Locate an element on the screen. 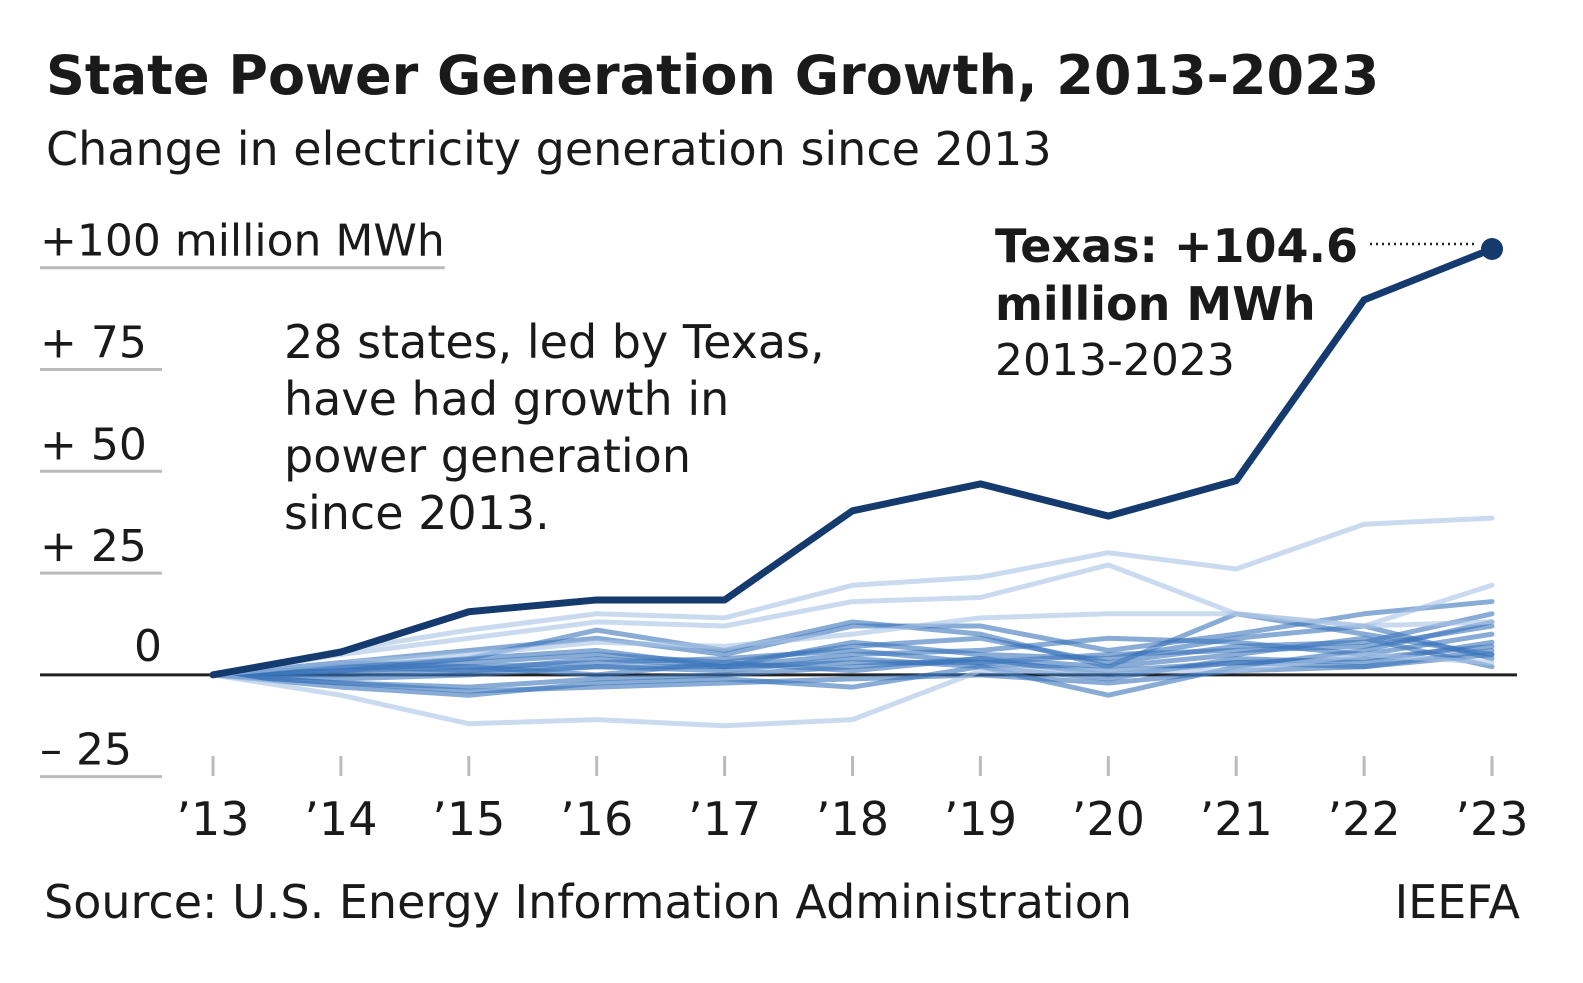 This screenshot has width=1583, height=983. annotation: 2013-2023 is located at coordinates (1115, 360).